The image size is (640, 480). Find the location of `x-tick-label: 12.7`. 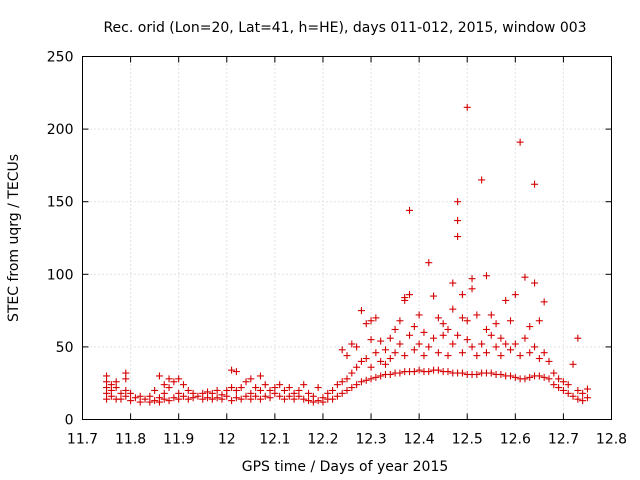

x-tick-label: 12.7 is located at coordinates (563, 440).